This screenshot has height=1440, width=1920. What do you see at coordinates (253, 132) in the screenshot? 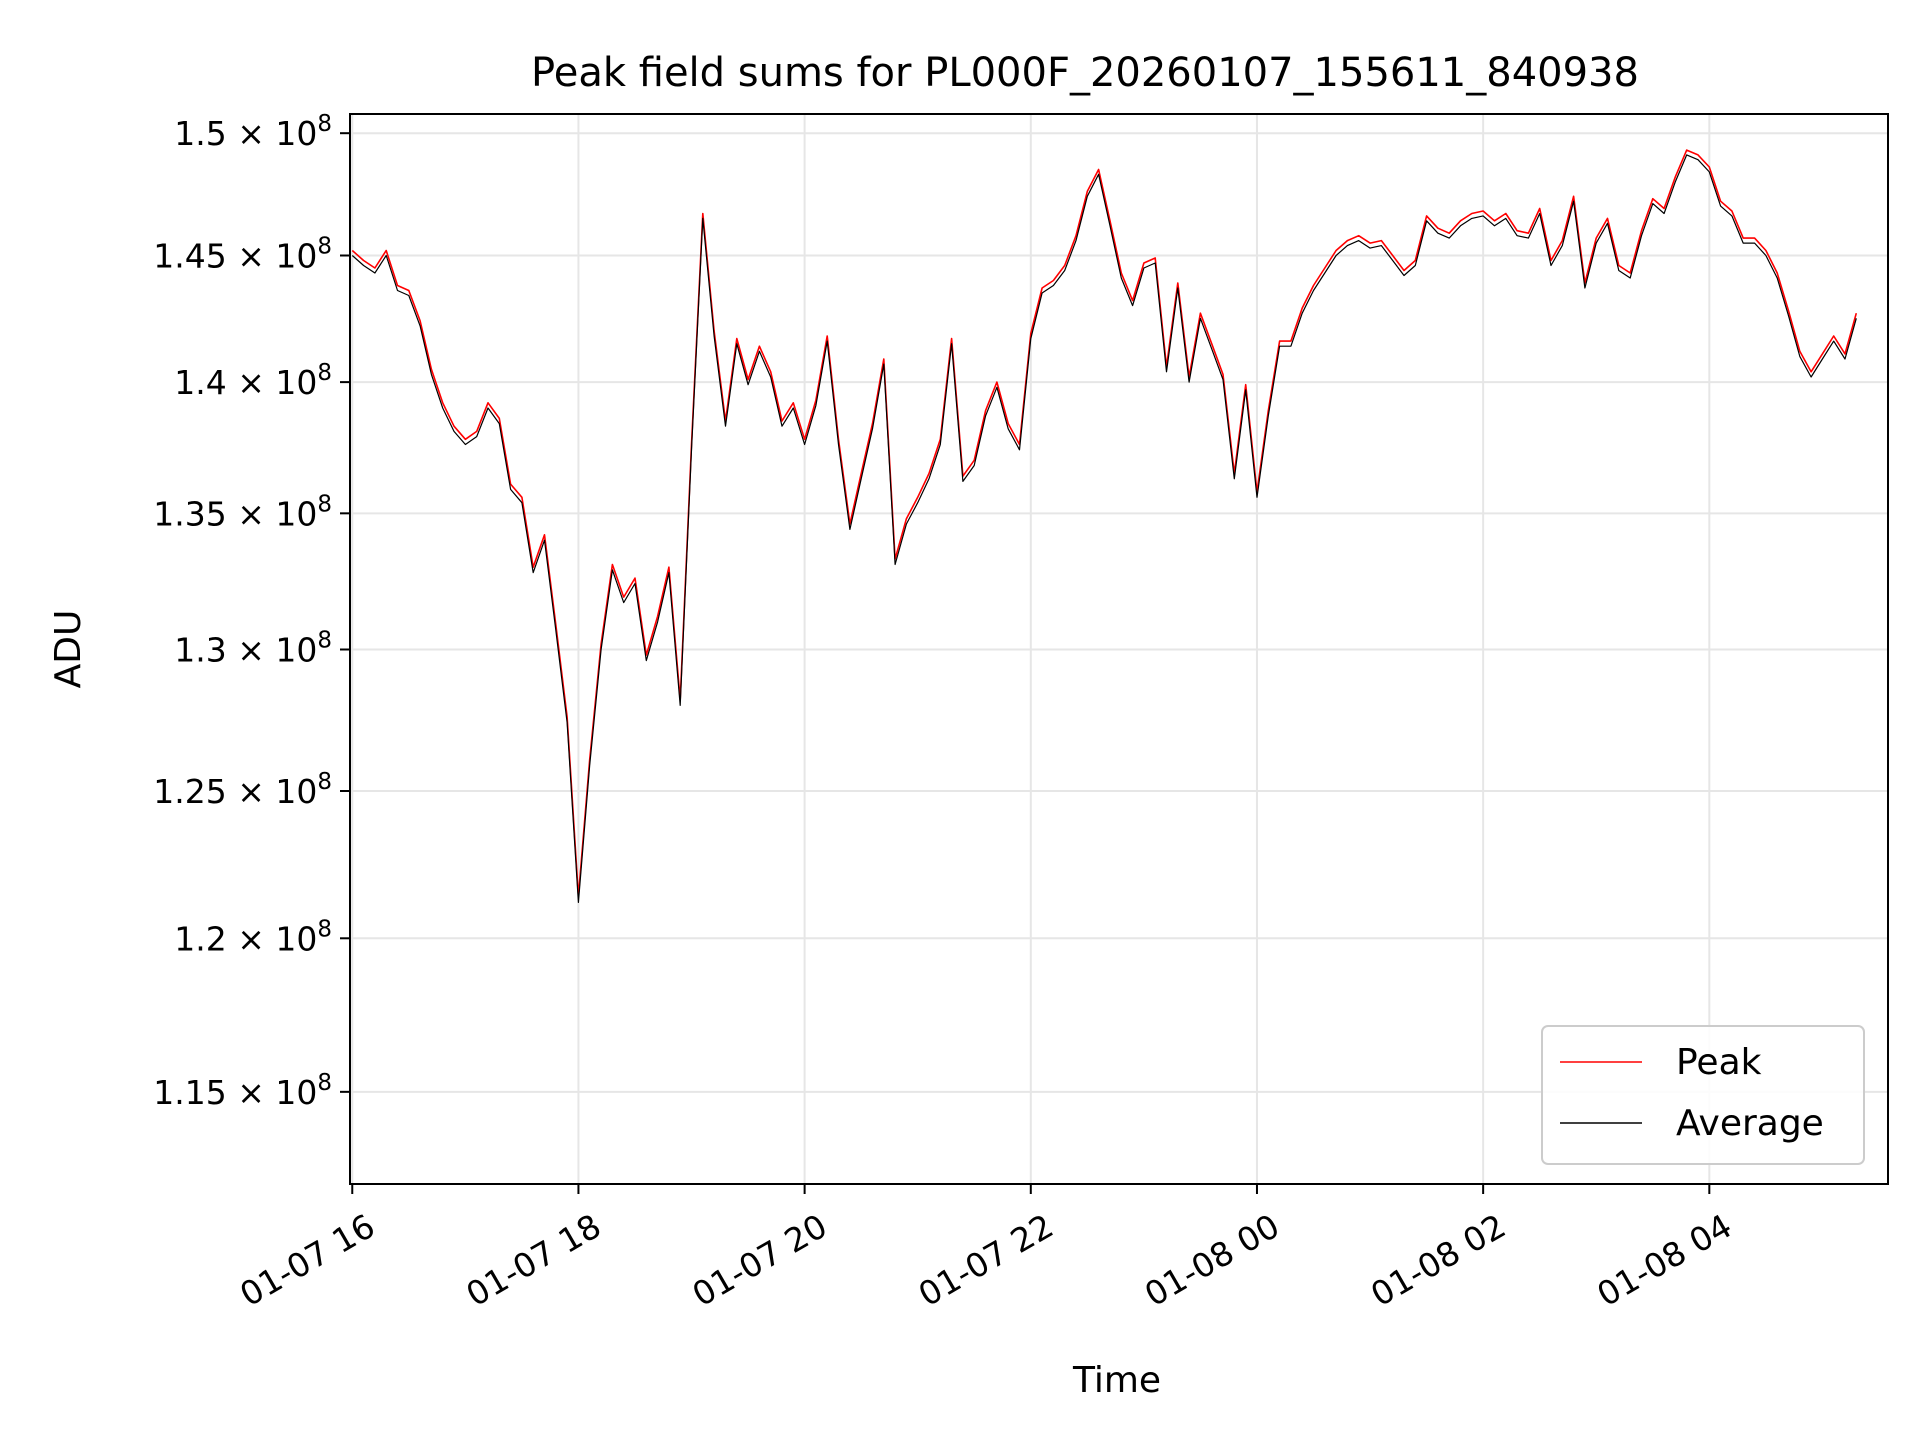
I see `y-tick-label: 1.5 × 108` at bounding box center [253, 132].